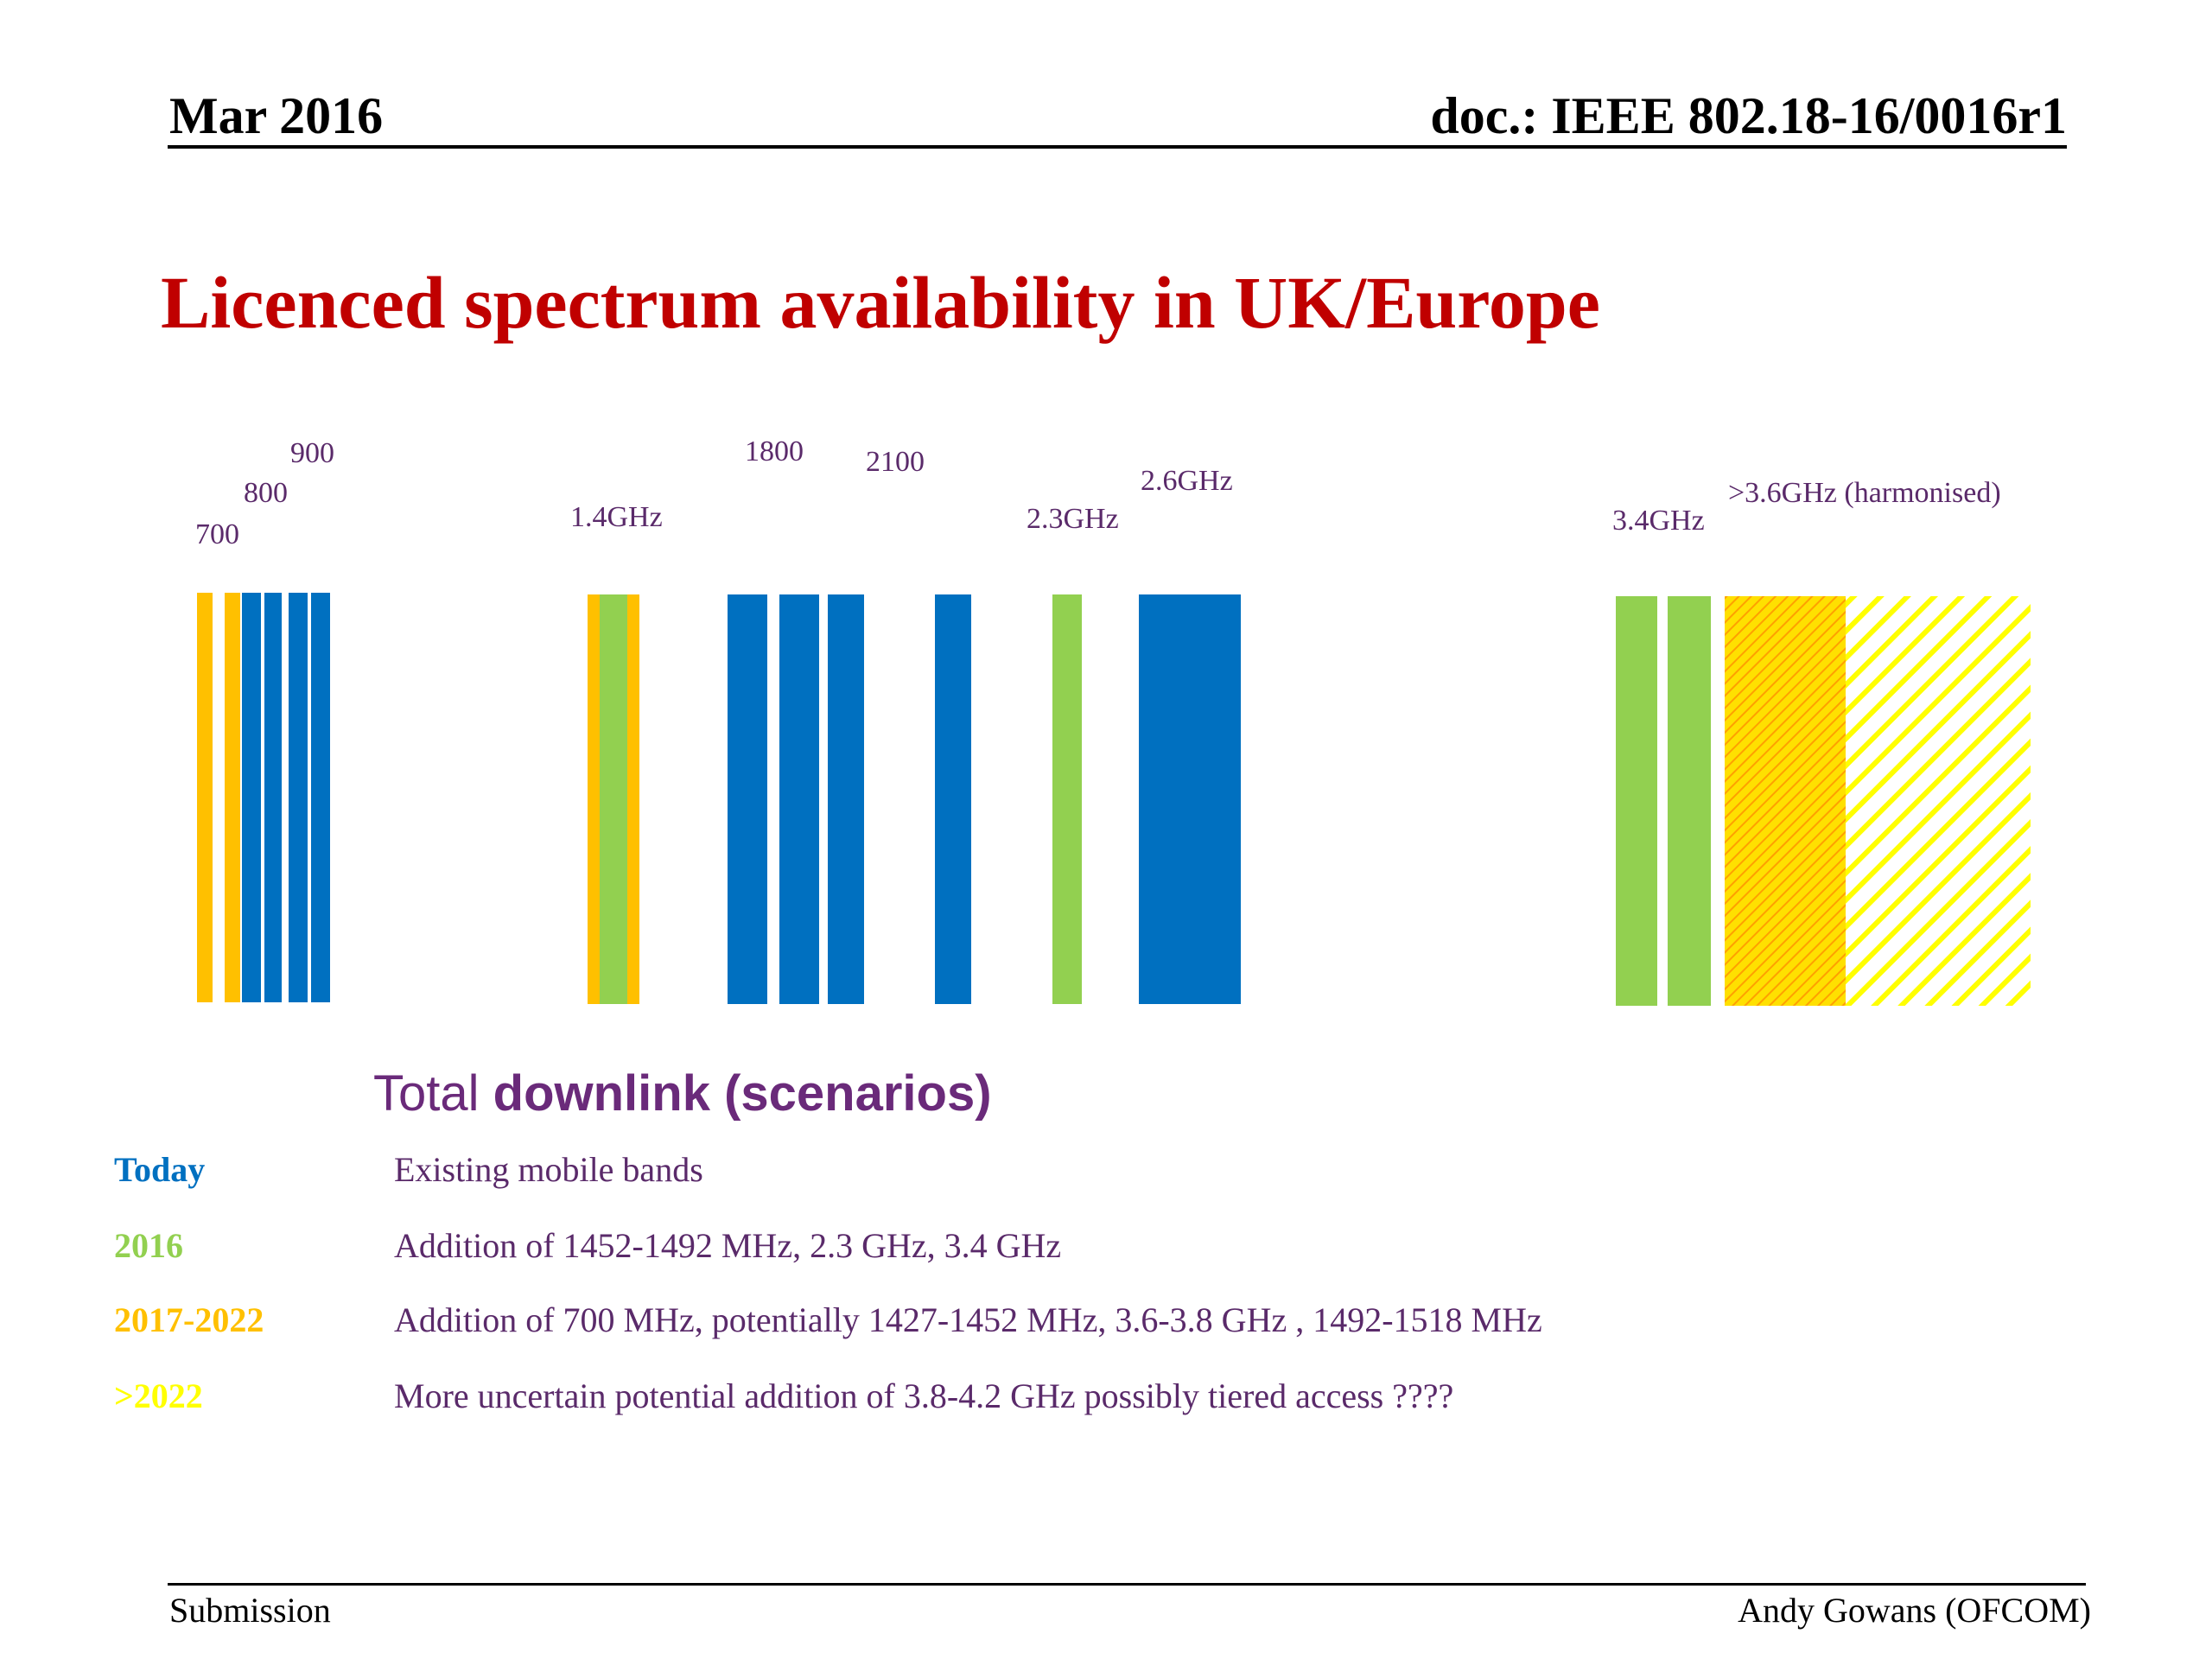  I want to click on scenarios-heading-bold: downlink (scenarios), so click(742, 1093).